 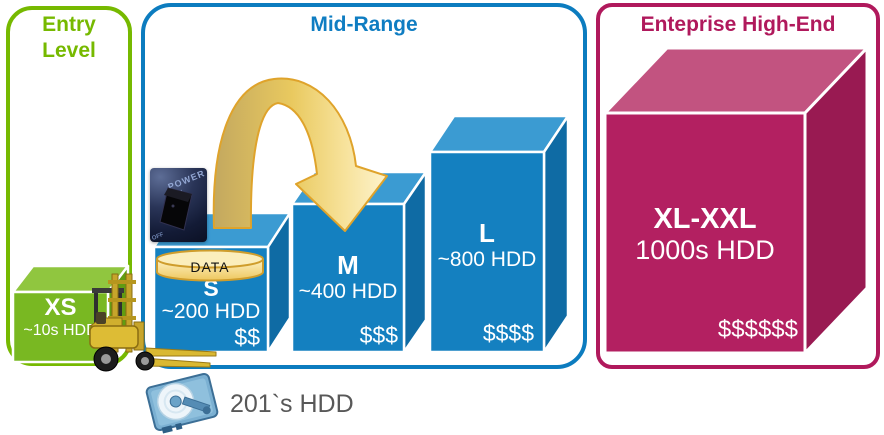 What do you see at coordinates (69, 186) in the screenshot?
I see `entry-level-panel` at bounding box center [69, 186].